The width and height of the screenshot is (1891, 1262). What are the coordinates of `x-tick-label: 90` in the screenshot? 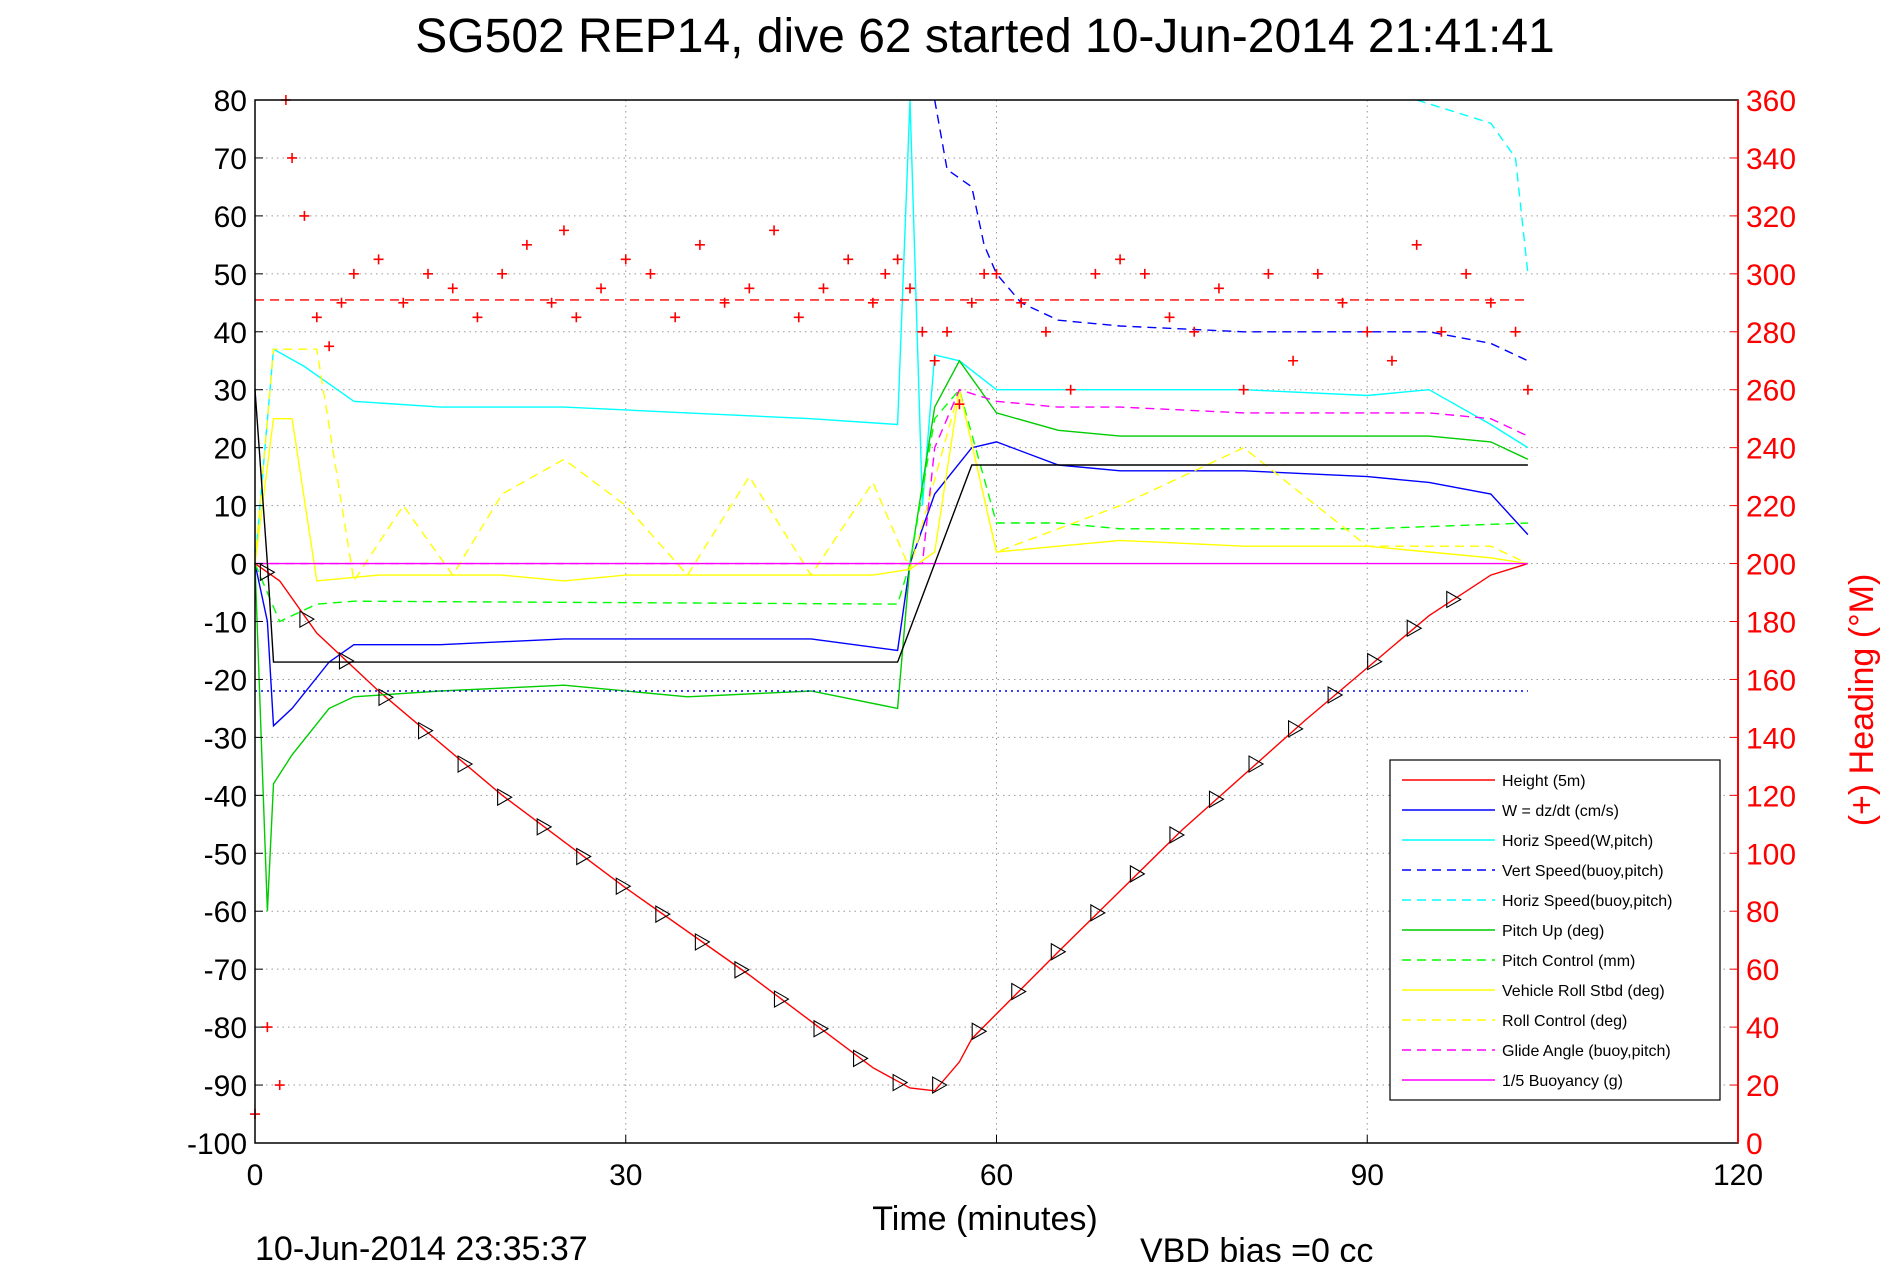 It's located at (1367, 1175).